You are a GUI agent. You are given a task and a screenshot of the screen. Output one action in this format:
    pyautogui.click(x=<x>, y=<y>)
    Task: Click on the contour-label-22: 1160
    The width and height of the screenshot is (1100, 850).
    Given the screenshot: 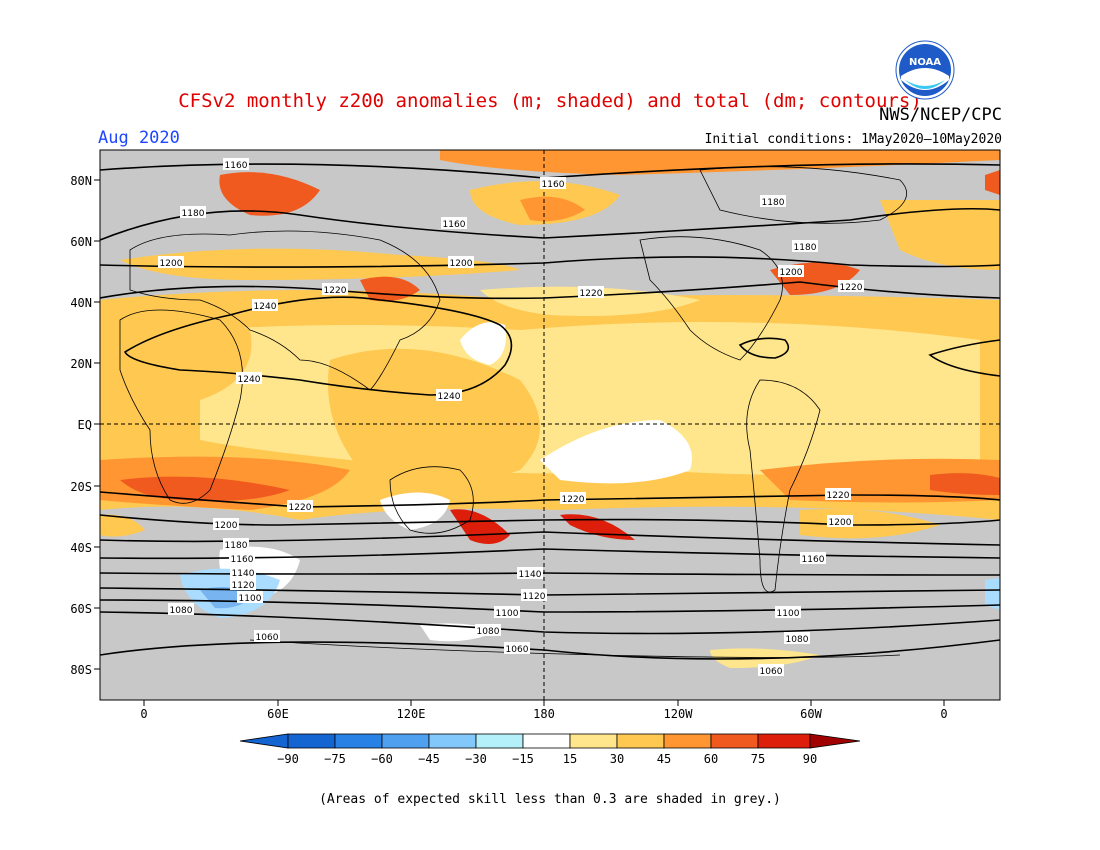 What is the action you would take?
    pyautogui.click(x=242, y=558)
    